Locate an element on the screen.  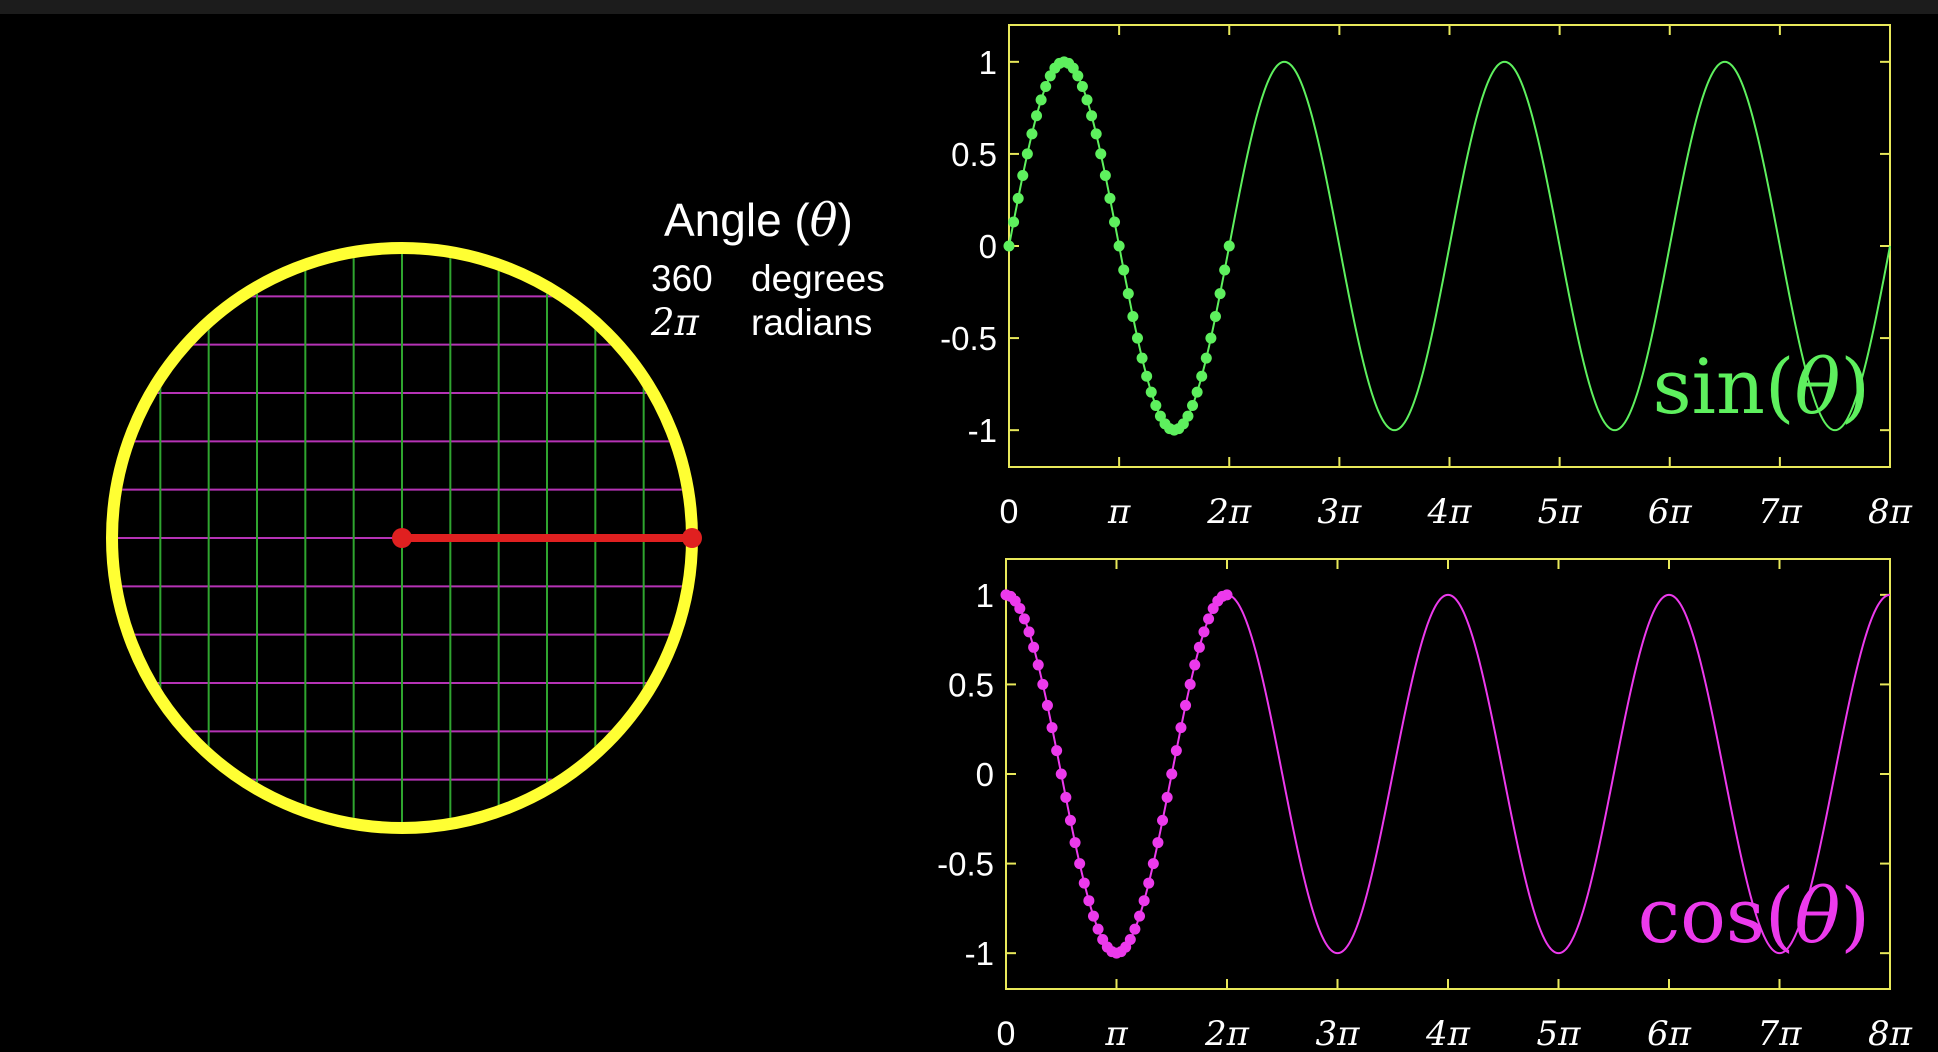
sin-label: sin(θ) is located at coordinates (1761, 386).